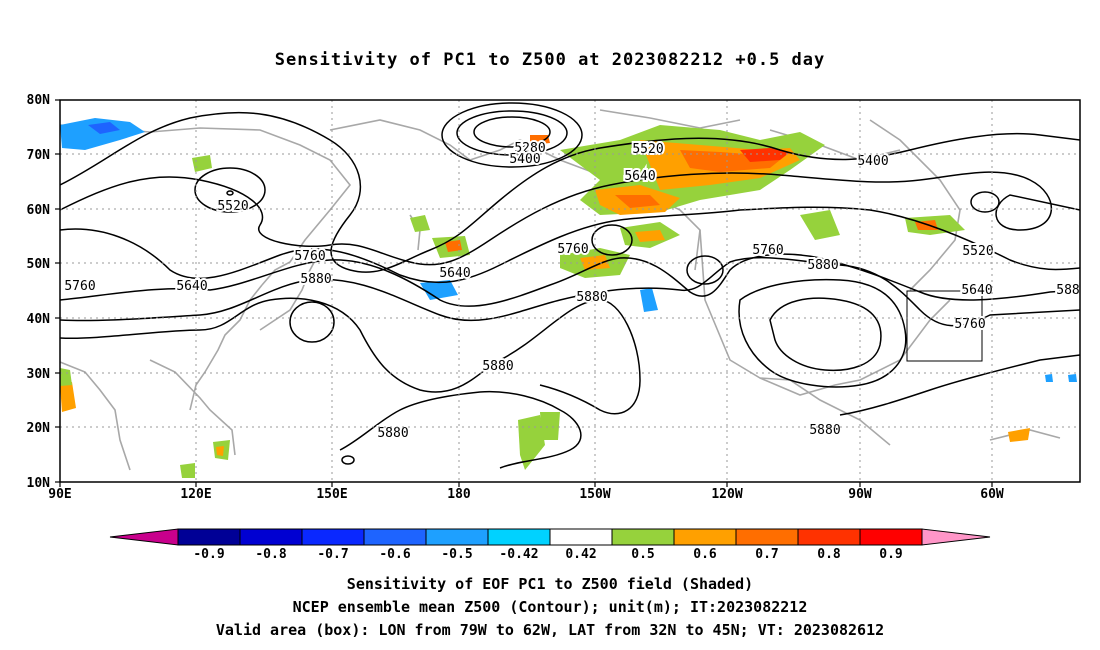 This screenshot has height=650, width=1100. Describe the element at coordinates (144, 537) in the screenshot. I see `colorbar-low-arrow` at that location.